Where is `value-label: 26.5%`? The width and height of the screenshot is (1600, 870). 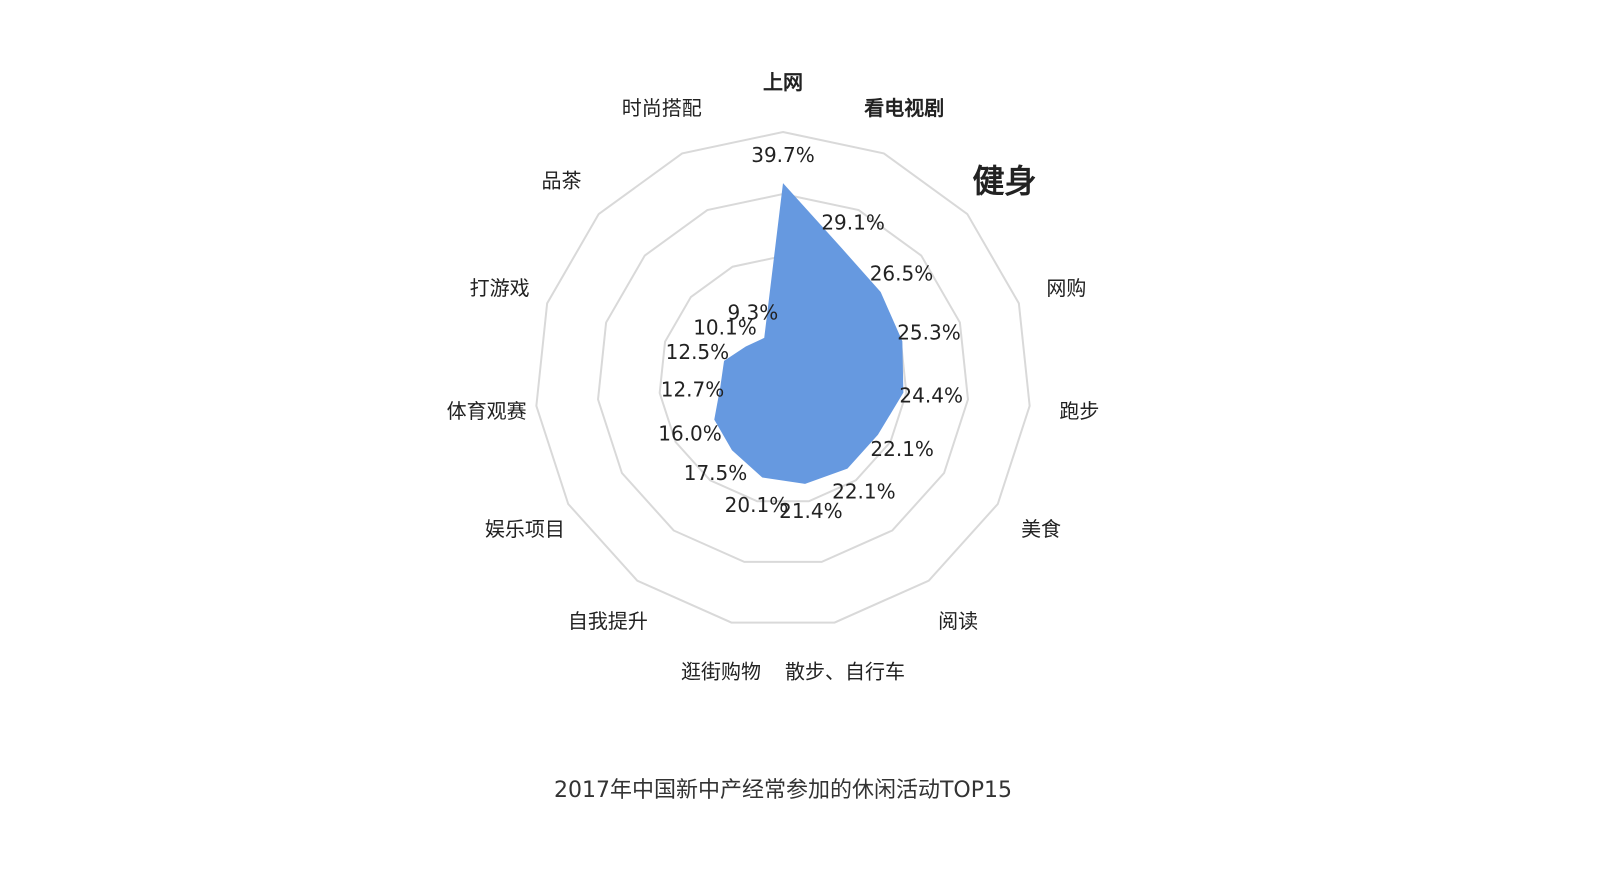 value-label: 26.5% is located at coordinates (902, 273).